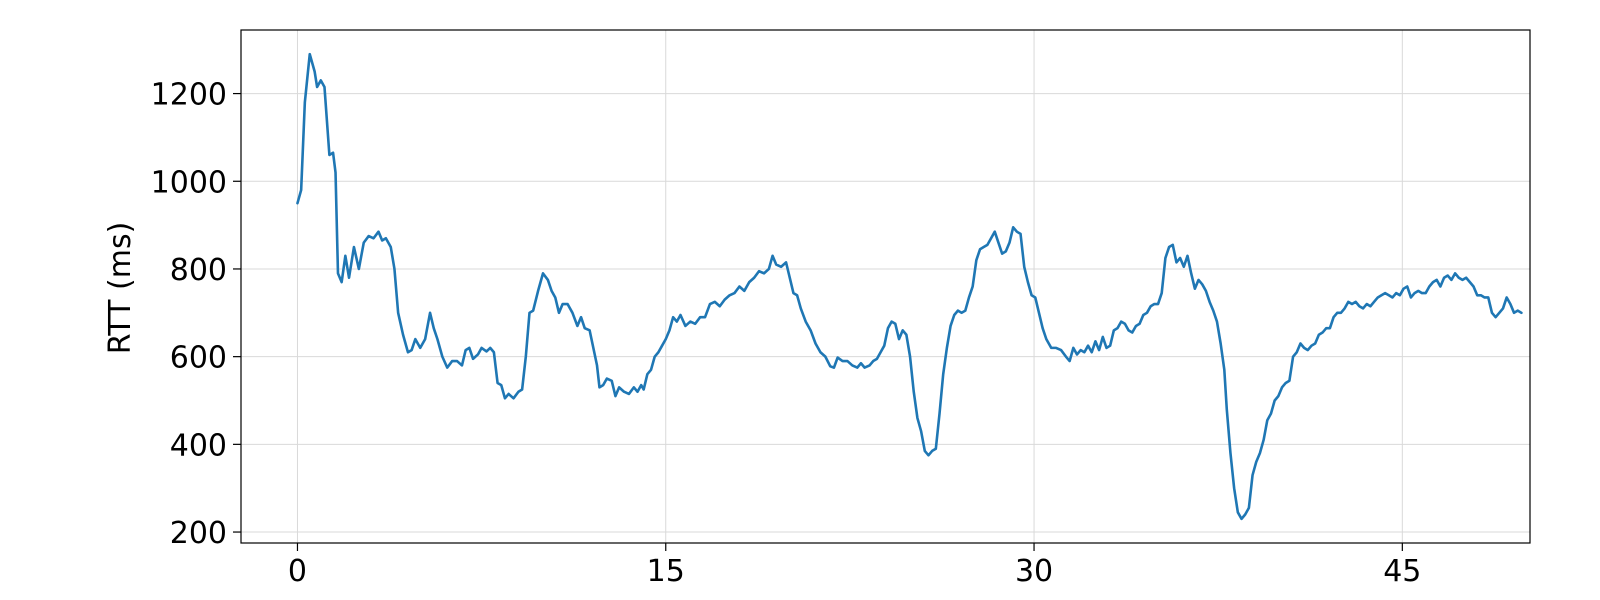  Describe the element at coordinates (189, 182) in the screenshot. I see `y-tick-label: 1000` at that location.